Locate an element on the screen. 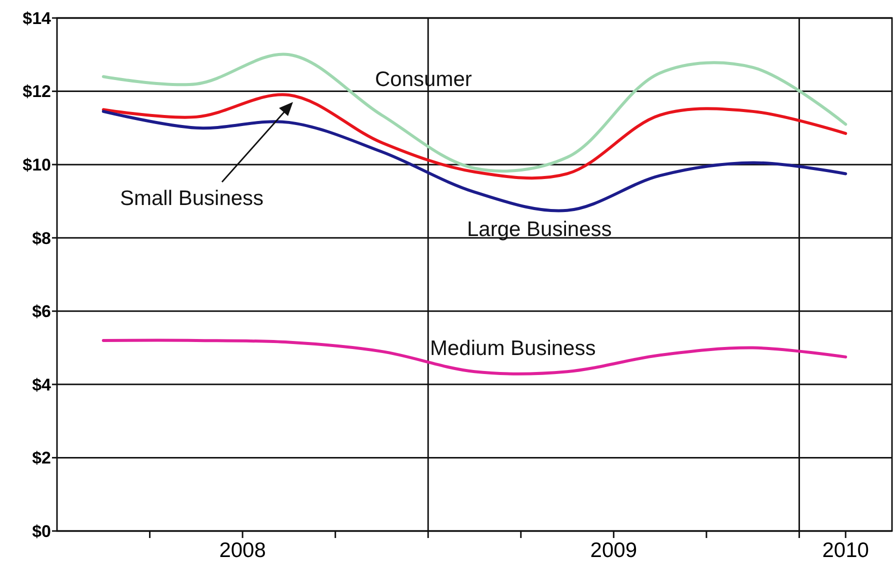 This screenshot has height=574, width=896. y-tick-label: $2 is located at coordinates (41, 458).